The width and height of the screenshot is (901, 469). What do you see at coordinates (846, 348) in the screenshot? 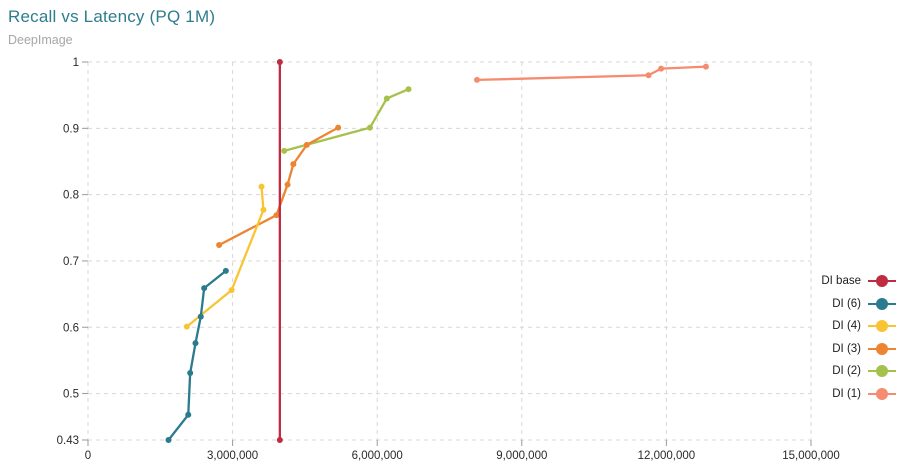
I see `legend-label: DI (3)` at bounding box center [846, 348].